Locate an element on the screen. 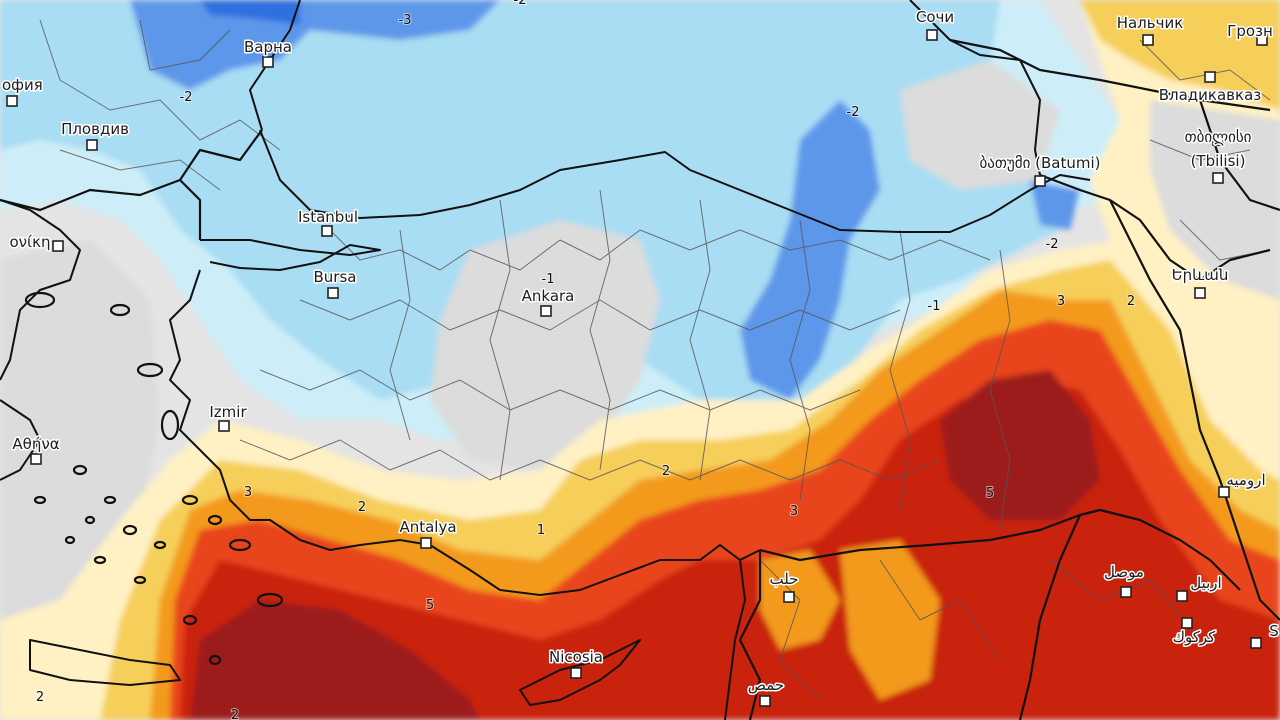 The height and width of the screenshot is (720, 1280). city-label: كركوك is located at coordinates (1195, 637).